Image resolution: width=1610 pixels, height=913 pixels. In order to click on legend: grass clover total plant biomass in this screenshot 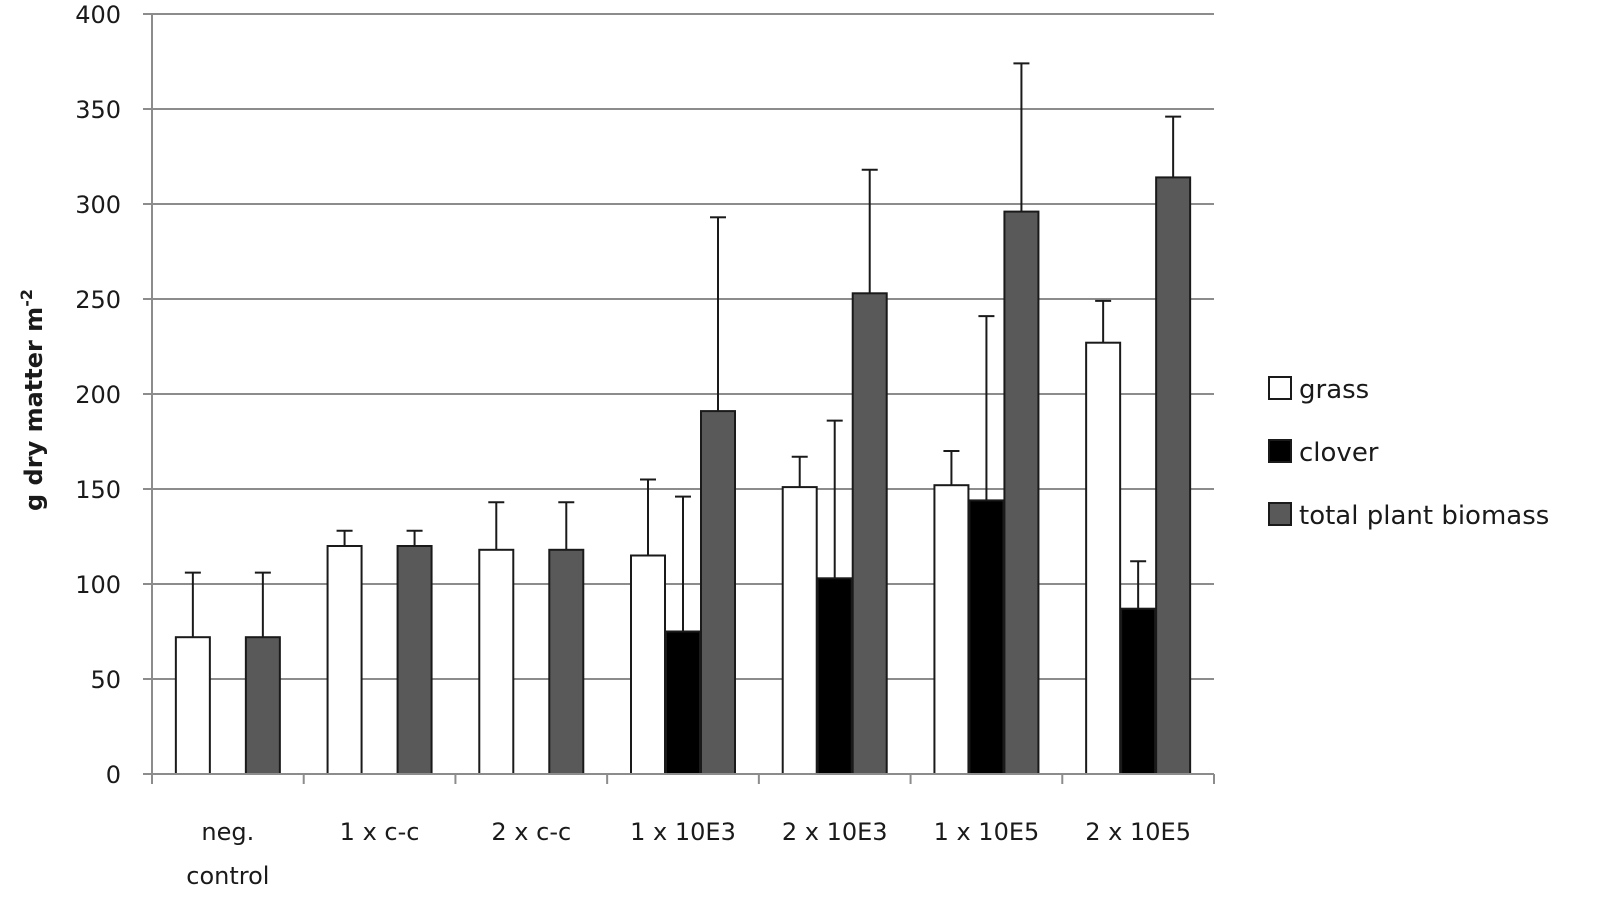, I will do `click(1408, 453)`.